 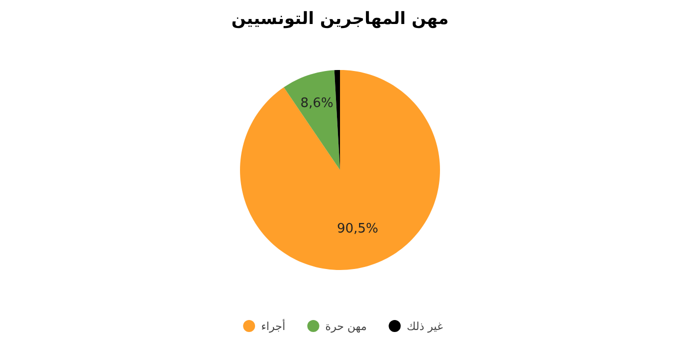 I want to click on legend-label: مهن حرة, so click(x=346, y=326).